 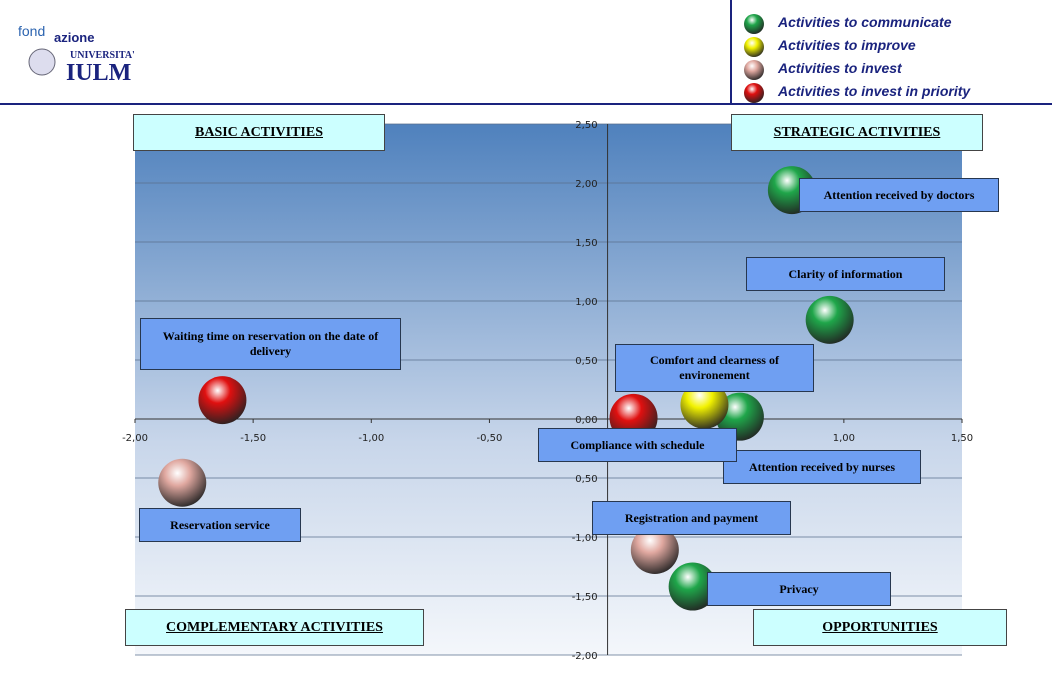 What do you see at coordinates (899, 195) in the screenshot?
I see `data-label: Attention received by doctors` at bounding box center [899, 195].